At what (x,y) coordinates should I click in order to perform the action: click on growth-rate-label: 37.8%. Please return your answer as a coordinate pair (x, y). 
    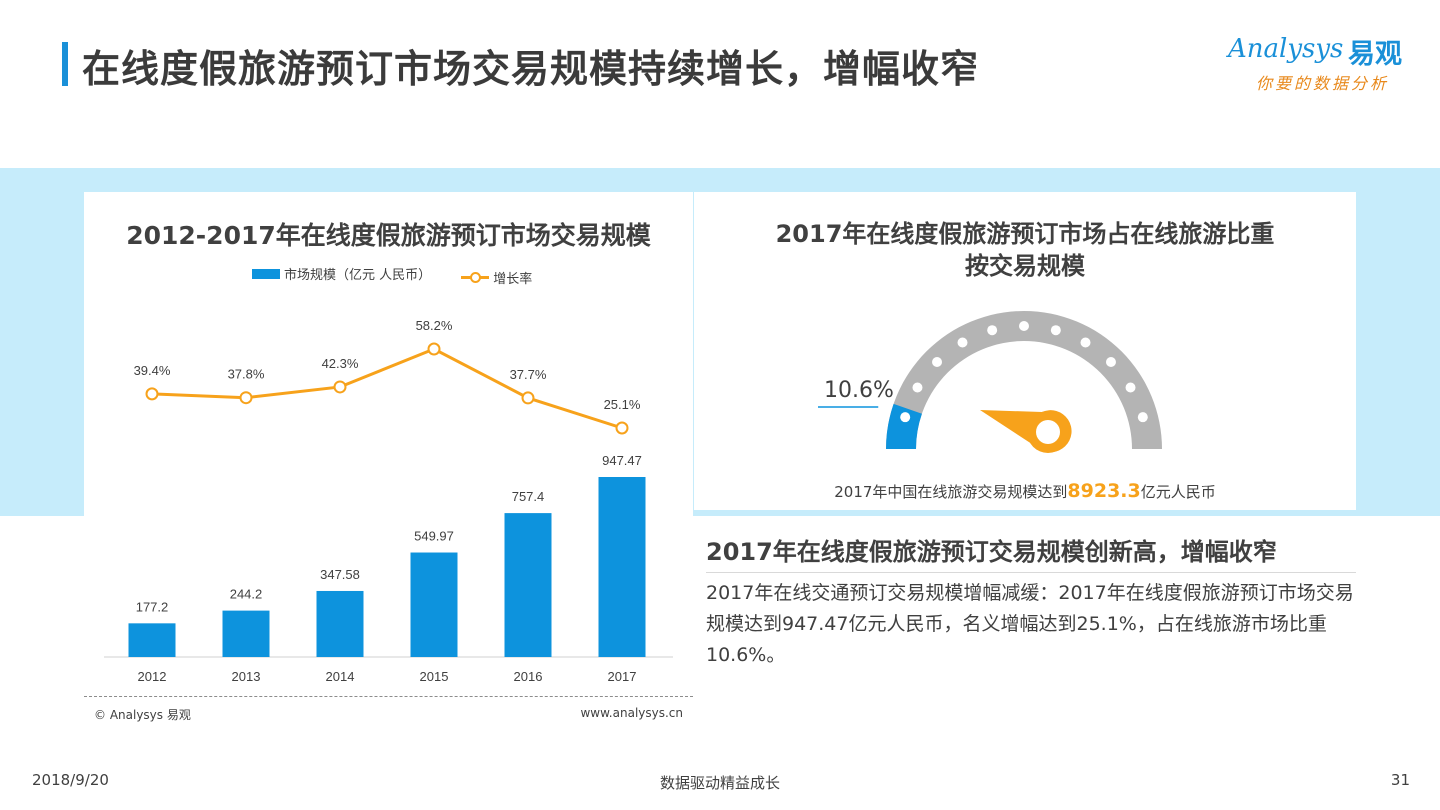
    Looking at the image, I should click on (246, 374).